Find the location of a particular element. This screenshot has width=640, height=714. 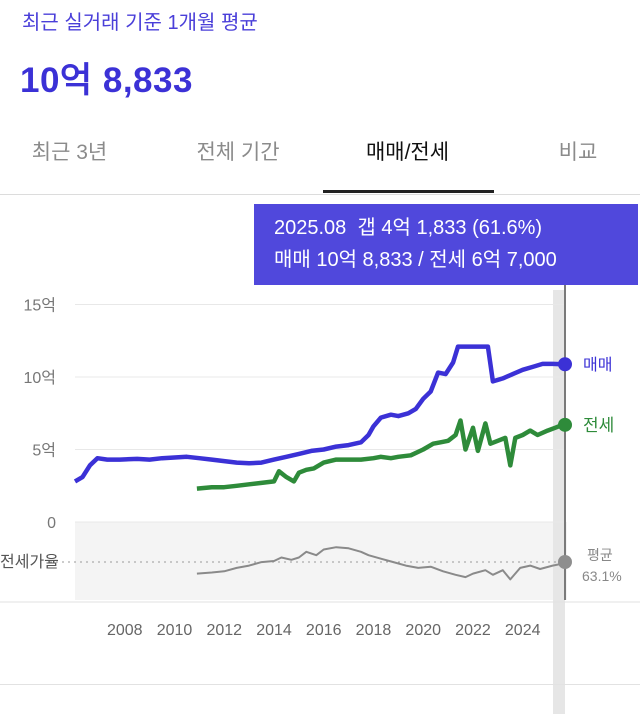

hover-column is located at coordinates (559, 502).